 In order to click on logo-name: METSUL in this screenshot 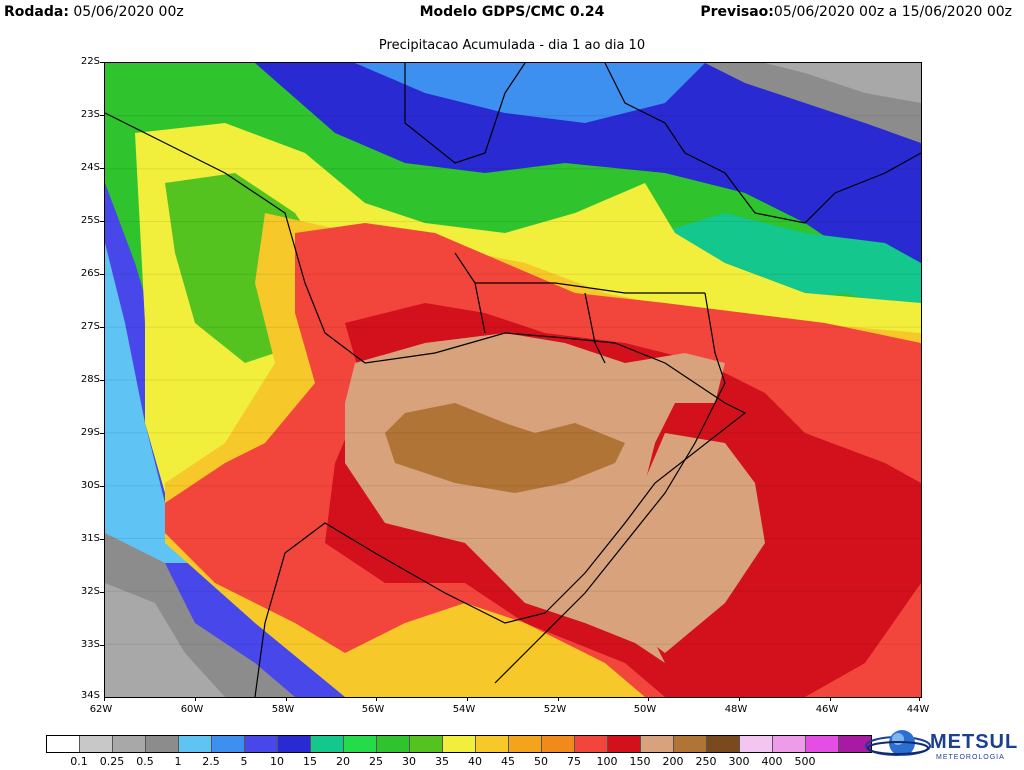, I will do `click(974, 742)`.